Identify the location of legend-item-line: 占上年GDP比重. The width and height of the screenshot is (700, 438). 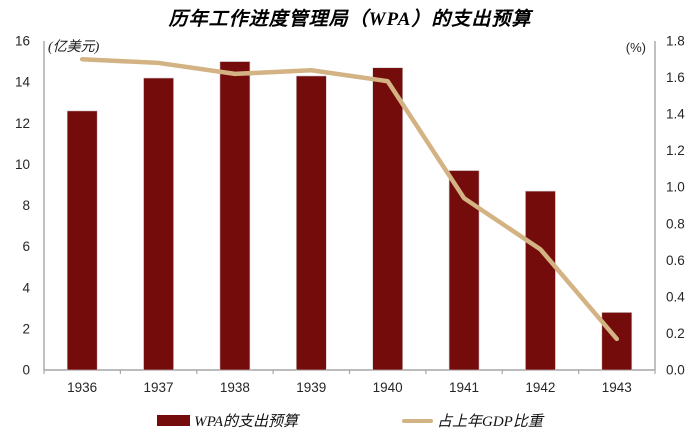
(472, 420).